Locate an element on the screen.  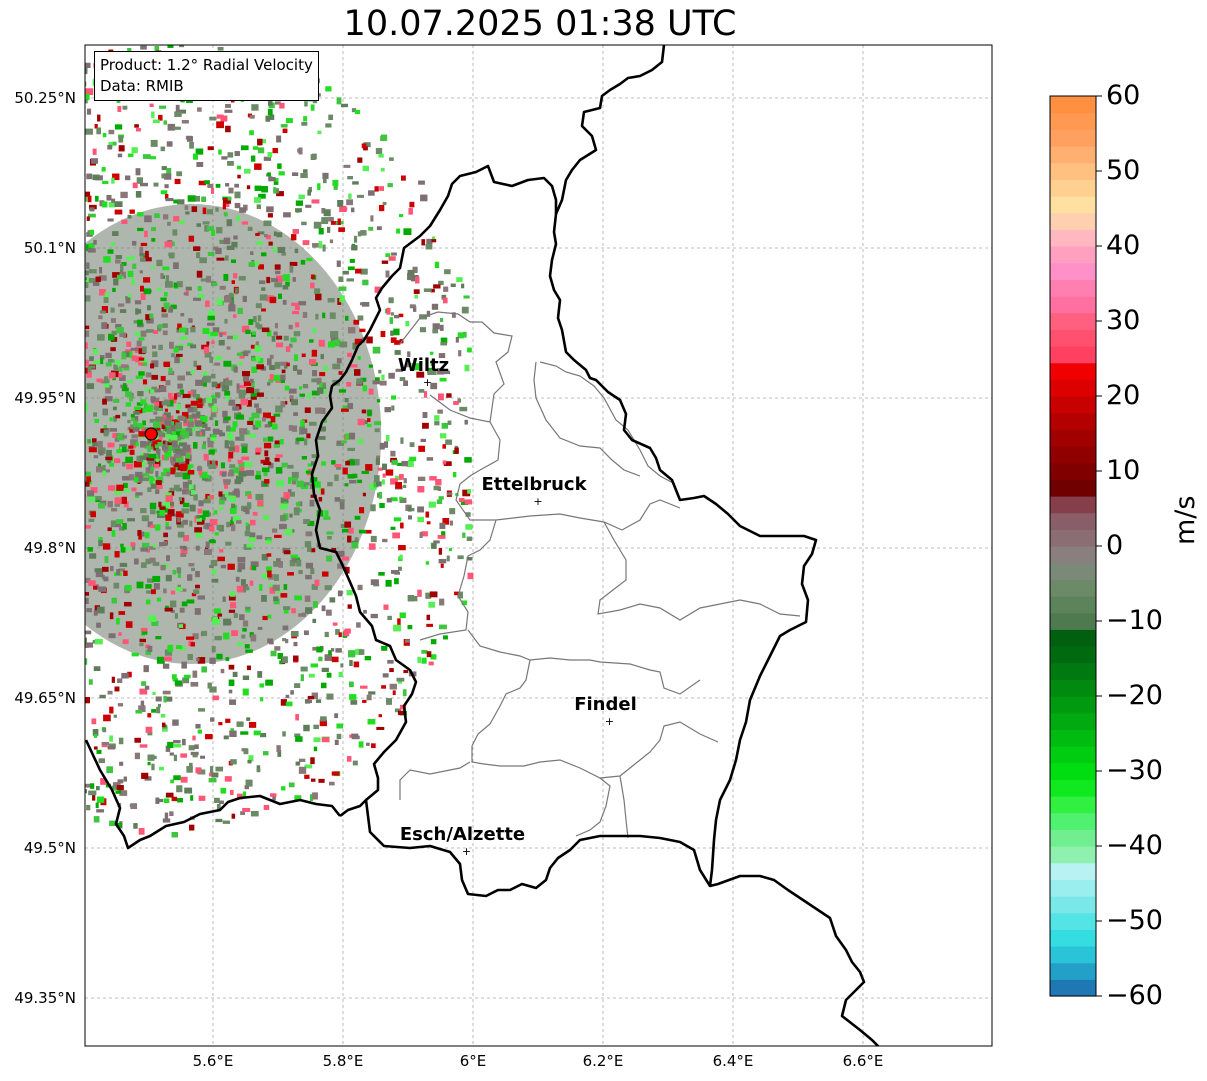
lon-tick-label: 6.2°E is located at coordinates (603, 1061).